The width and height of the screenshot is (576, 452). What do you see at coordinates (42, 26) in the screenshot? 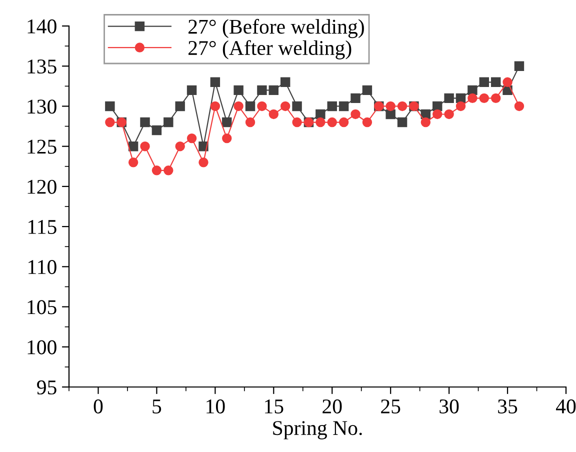
I see `y-tick-label: 140` at bounding box center [42, 26].